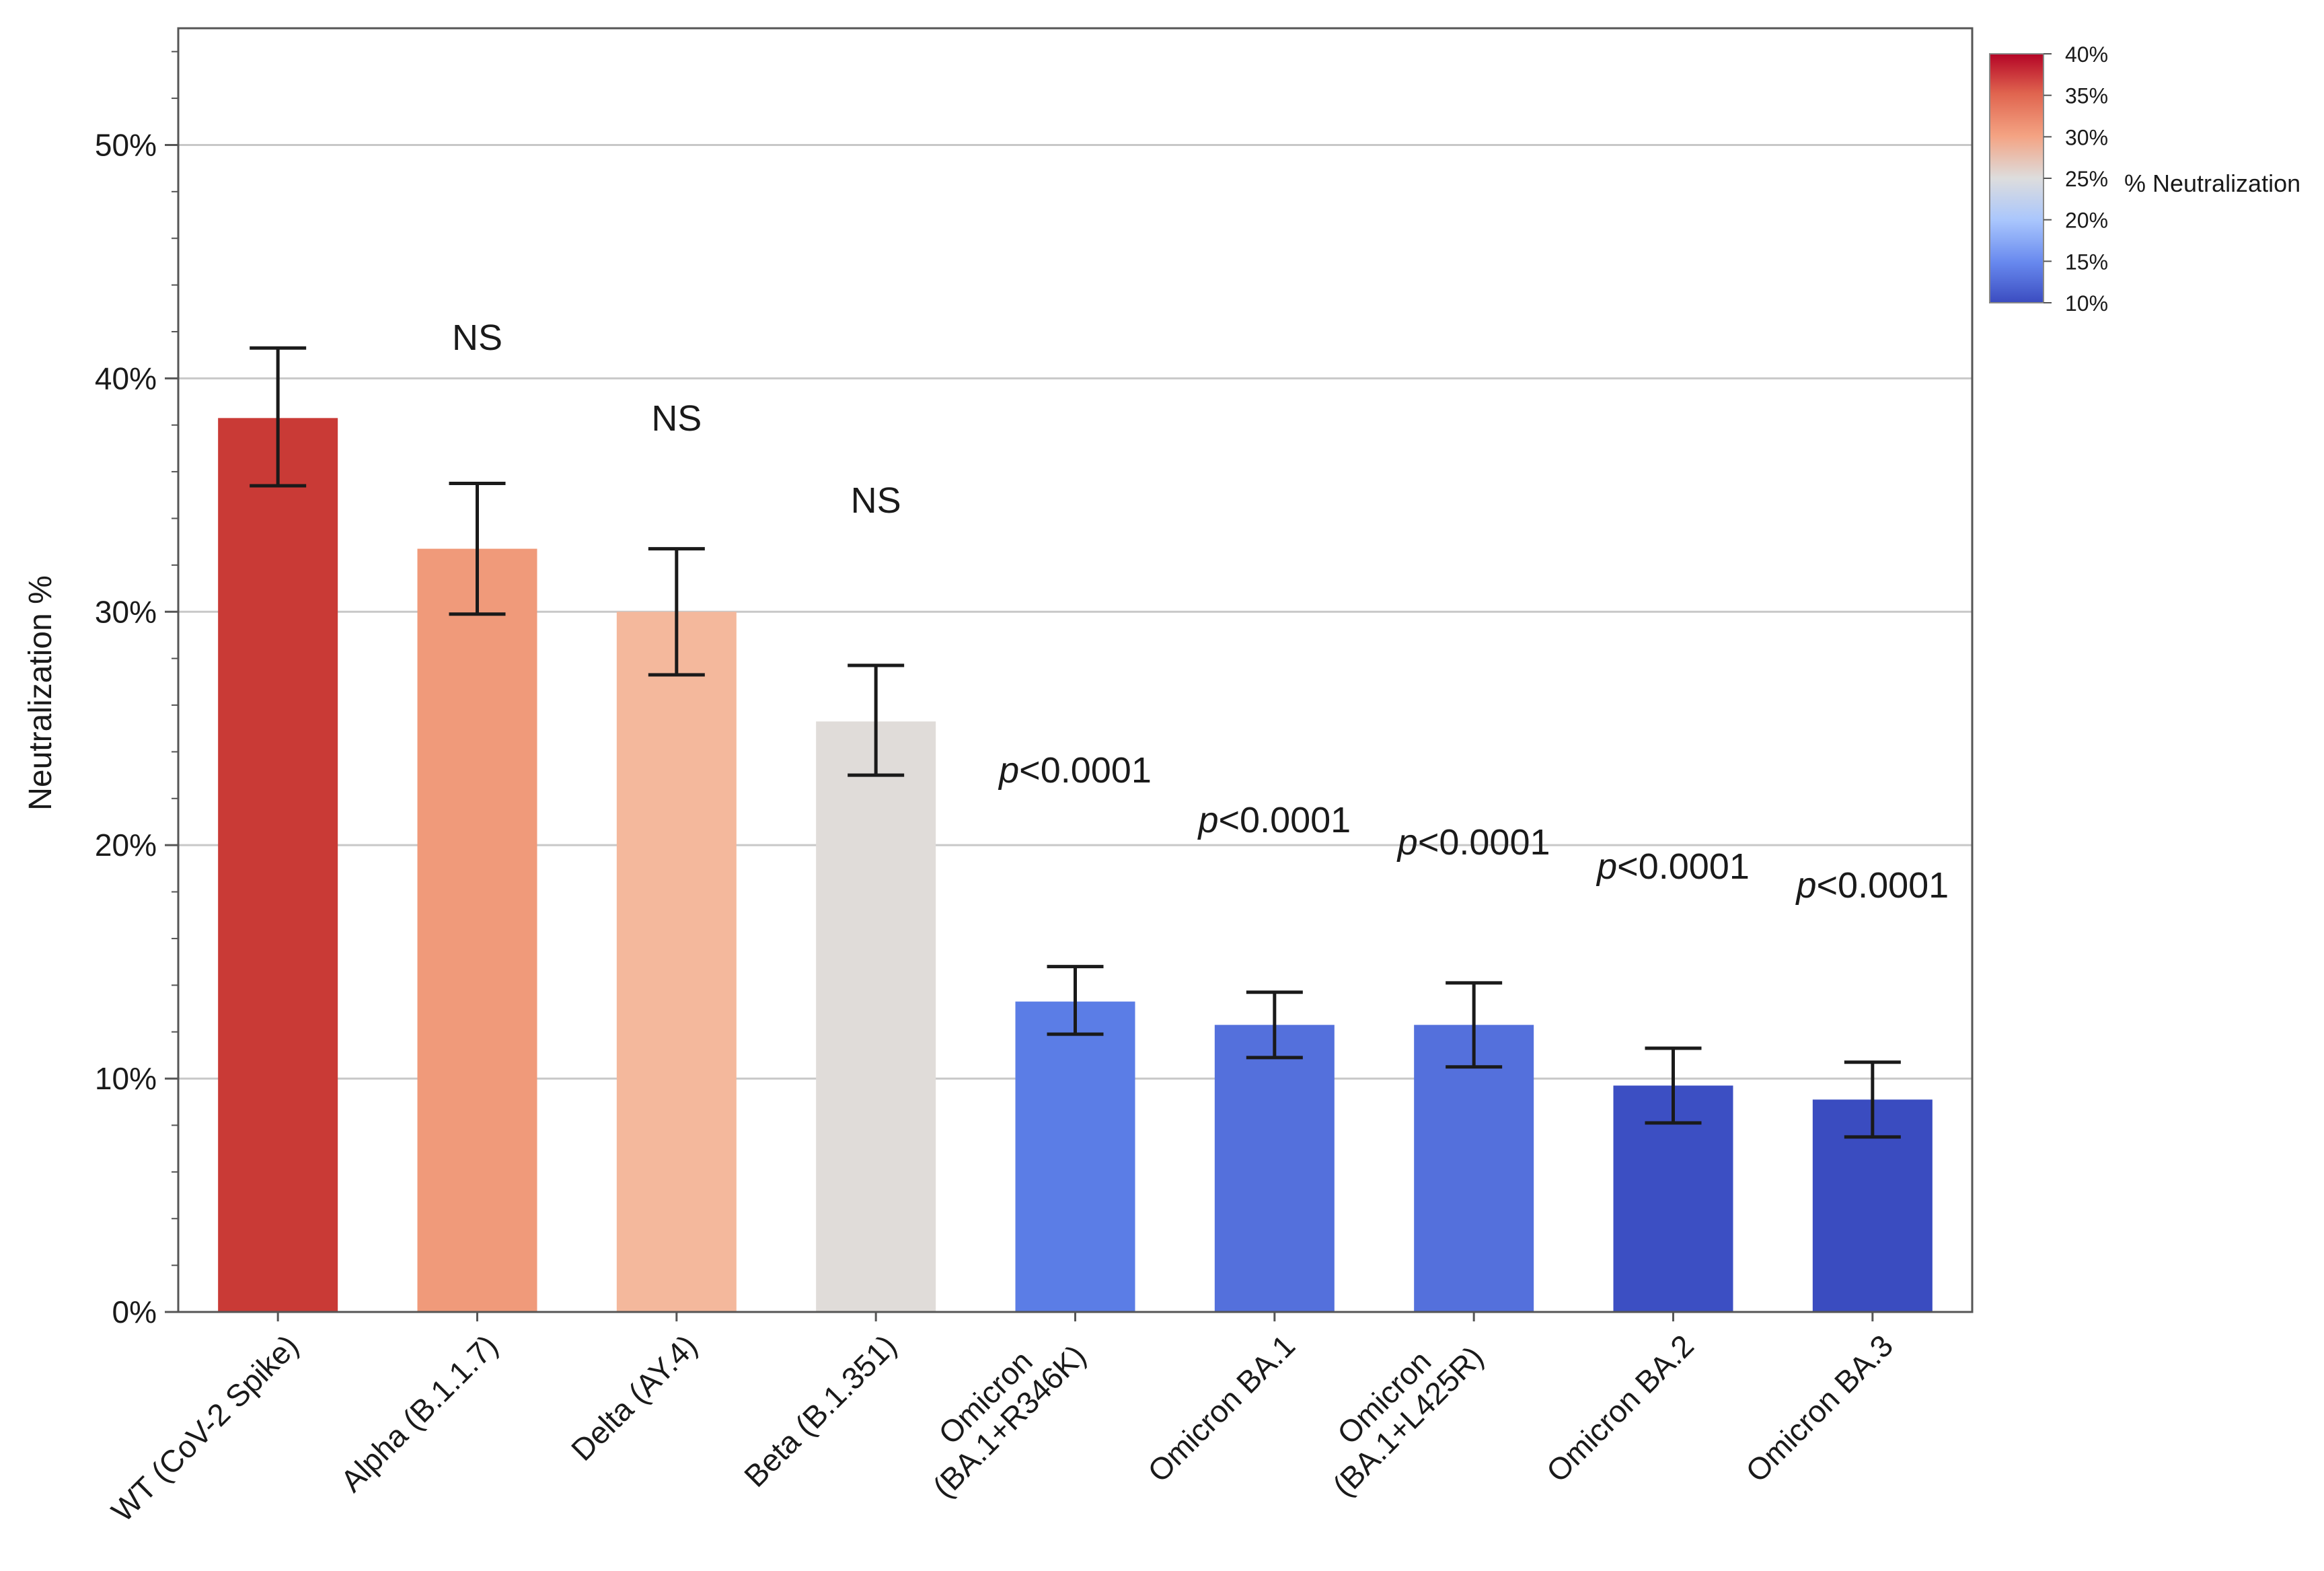  I want to click on colorbar-tick-label: 20%, so click(2086, 221).